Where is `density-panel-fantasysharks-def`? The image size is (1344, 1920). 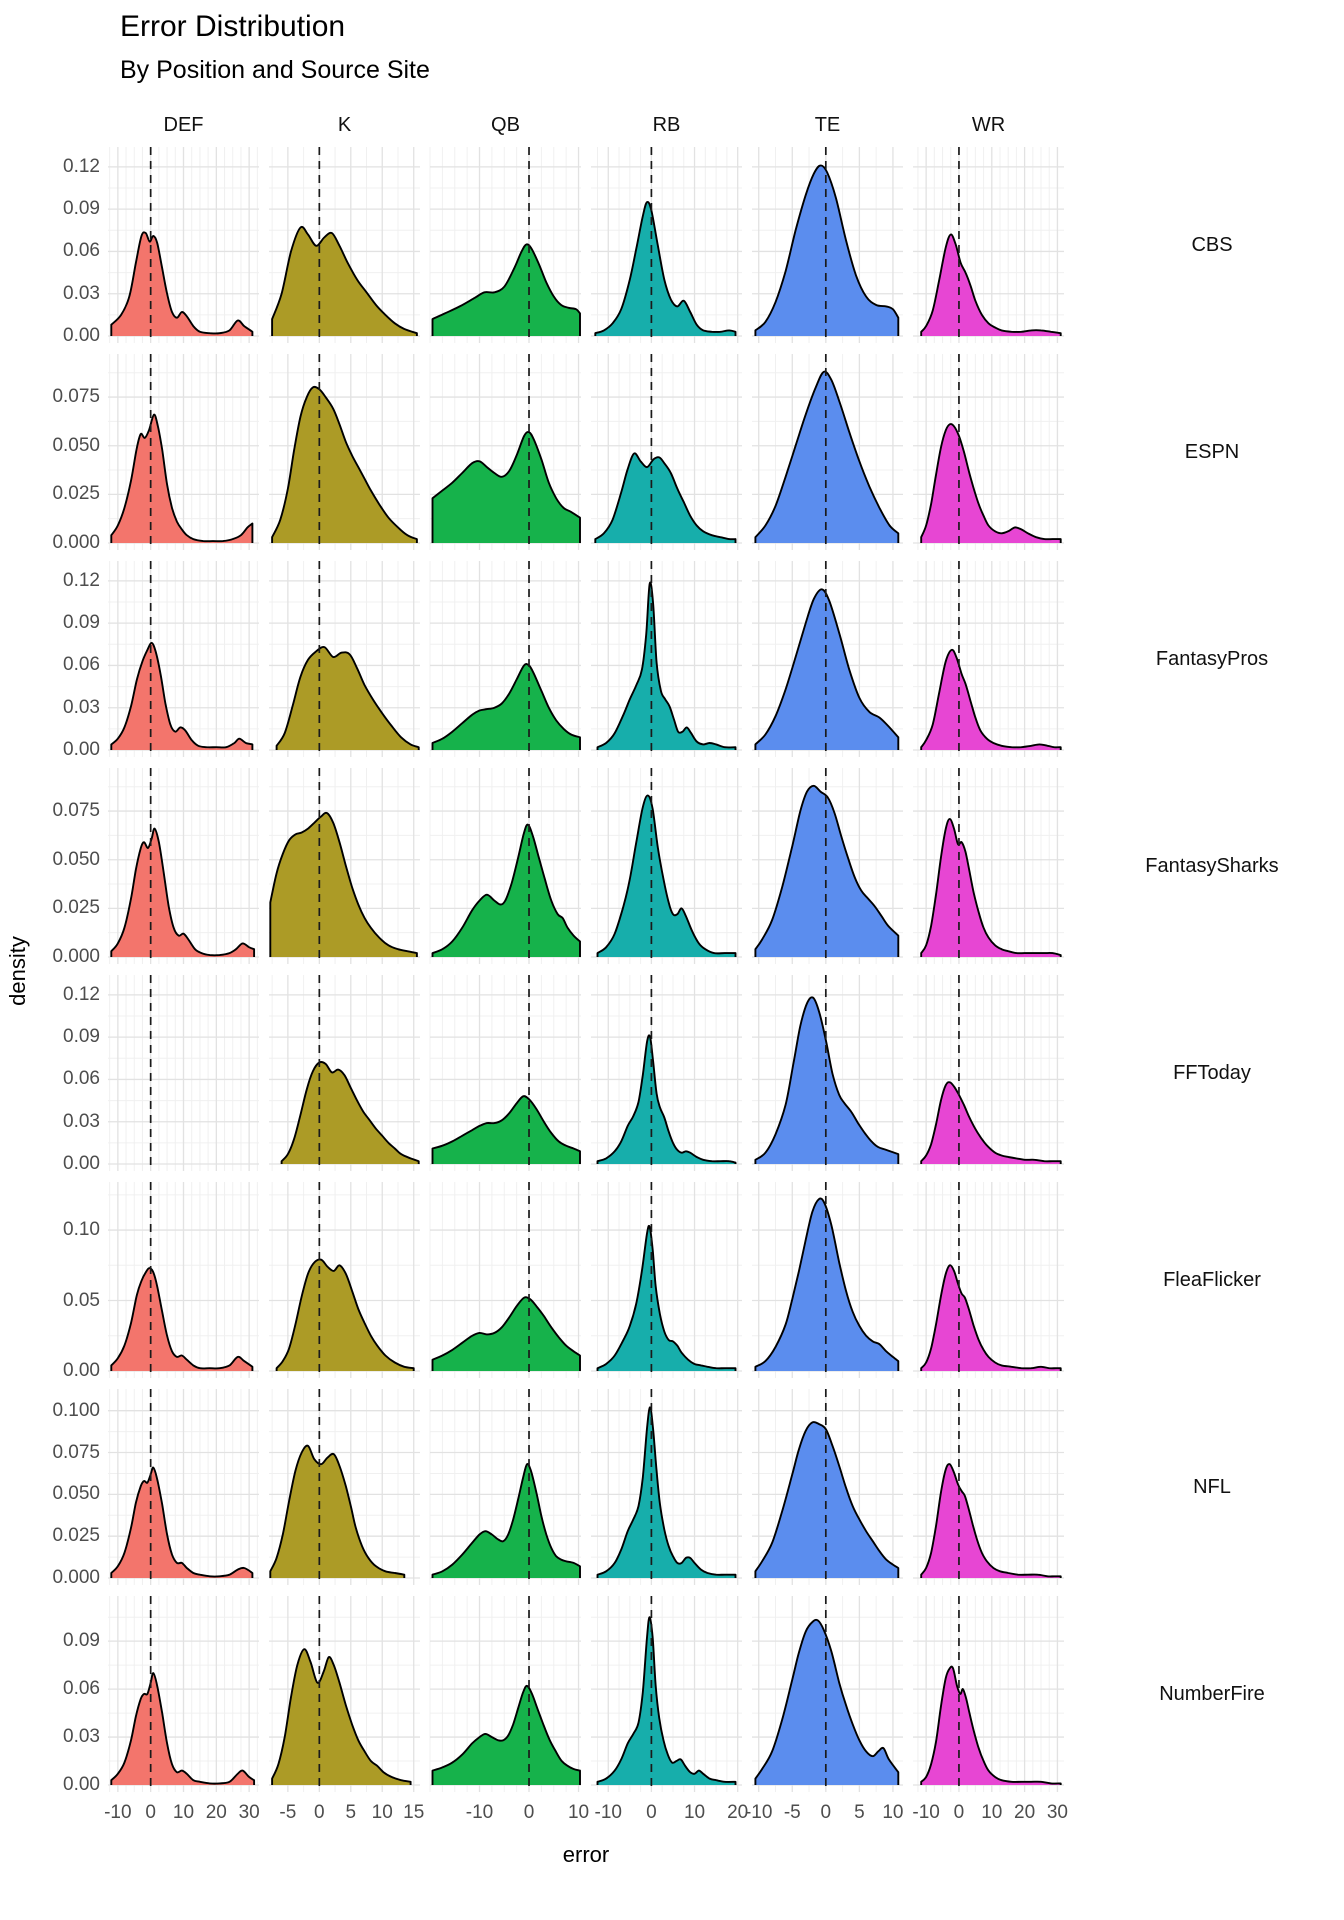
density-panel-fantasysharks-def is located at coordinates (183, 866).